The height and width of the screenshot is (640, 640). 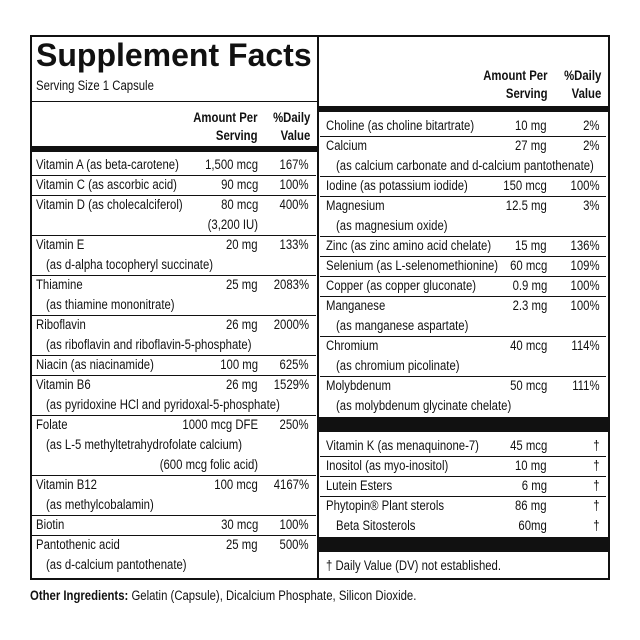 What do you see at coordinates (95, 85) in the screenshot?
I see `serving-size: Serving Size 1 Capsule` at bounding box center [95, 85].